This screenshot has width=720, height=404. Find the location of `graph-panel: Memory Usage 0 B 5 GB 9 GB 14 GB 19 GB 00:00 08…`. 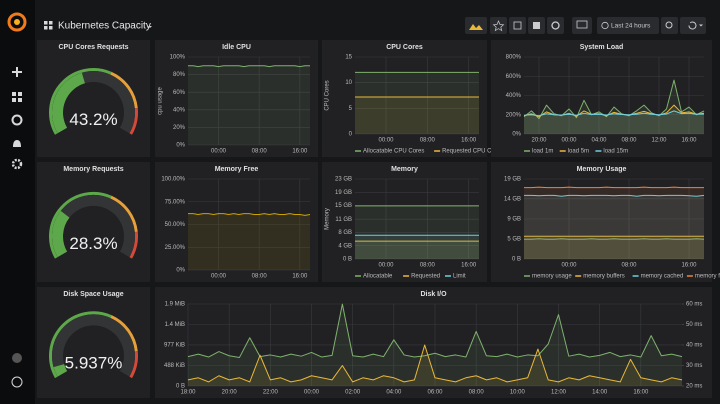

graph-panel: Memory Usage 0 B 5 GB 9 GB 14 GB 19 GB 00:00 08… is located at coordinates (605, 222).